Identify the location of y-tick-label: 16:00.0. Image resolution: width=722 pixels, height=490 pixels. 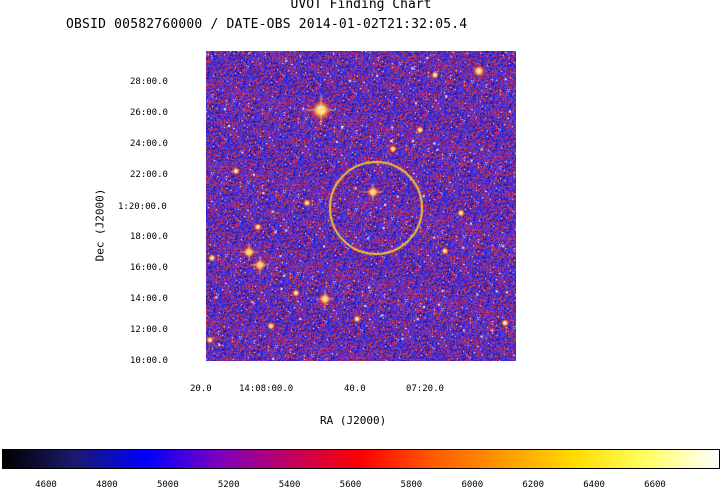
(149, 268).